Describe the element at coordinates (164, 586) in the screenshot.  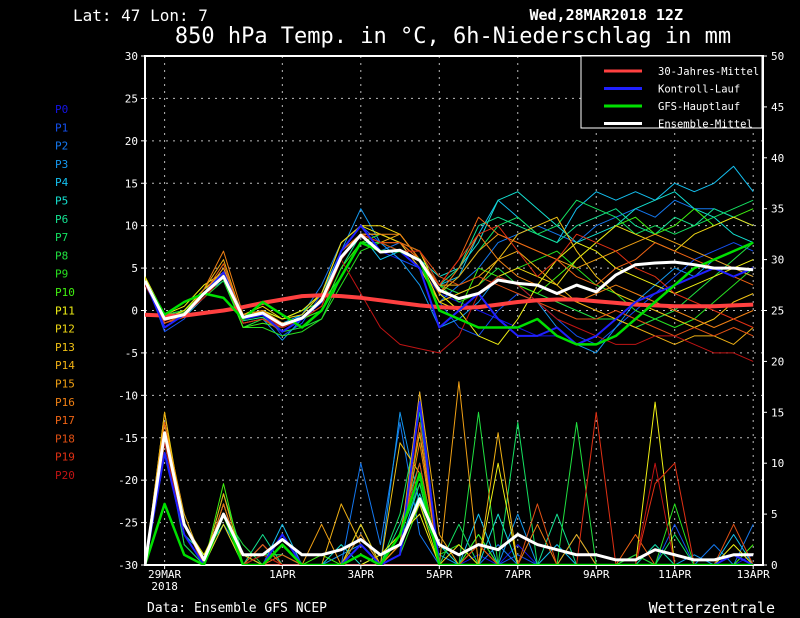
I see `x-tick-sublabel: 2018` at that location.